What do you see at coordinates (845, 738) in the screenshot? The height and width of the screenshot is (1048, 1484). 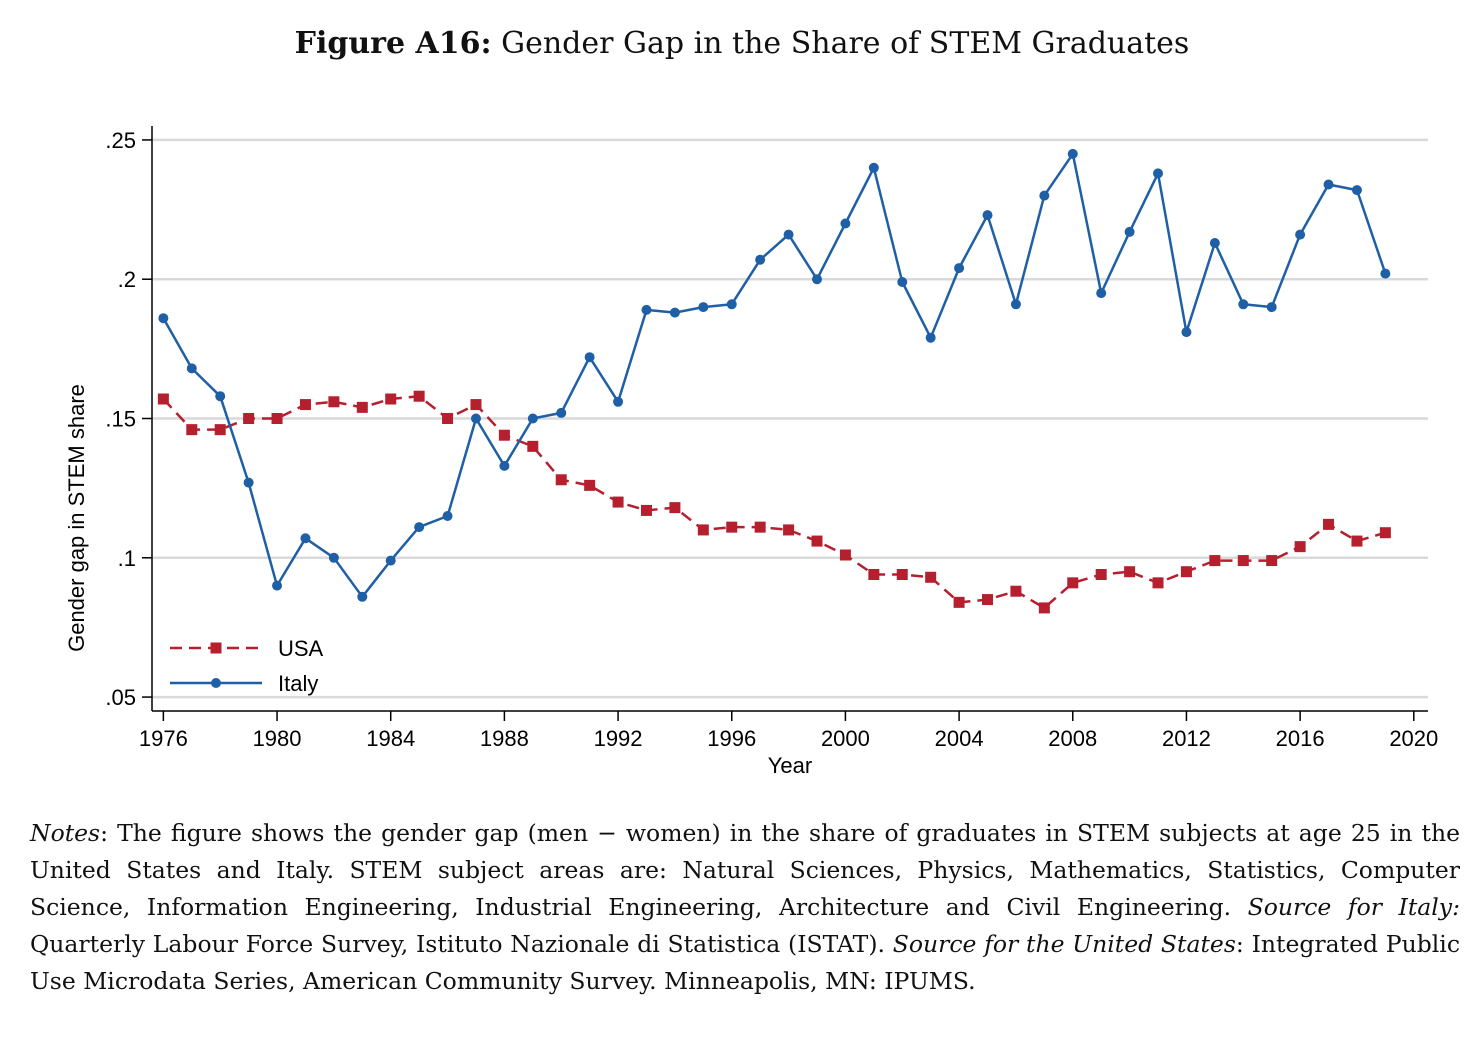 I see `x-tick-label: 2000` at bounding box center [845, 738].